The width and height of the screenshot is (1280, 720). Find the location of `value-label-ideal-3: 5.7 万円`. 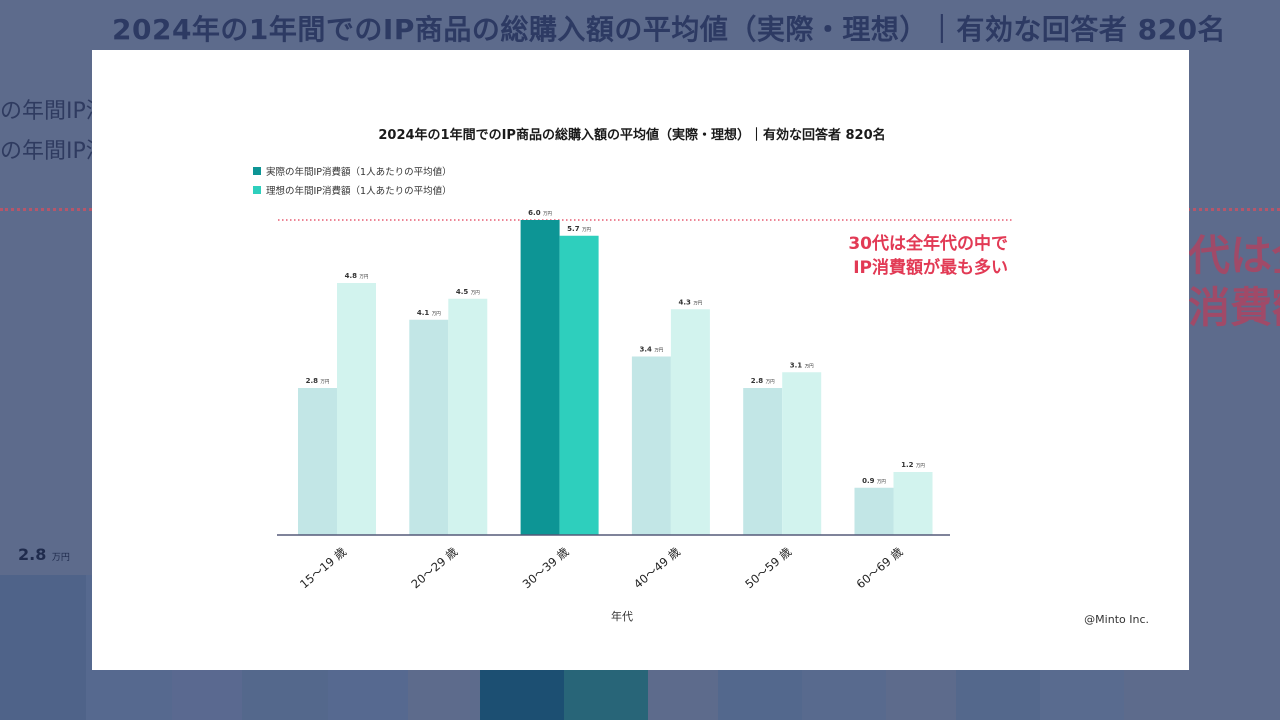

value-label-ideal-3: 5.7 万円 is located at coordinates (579, 229).